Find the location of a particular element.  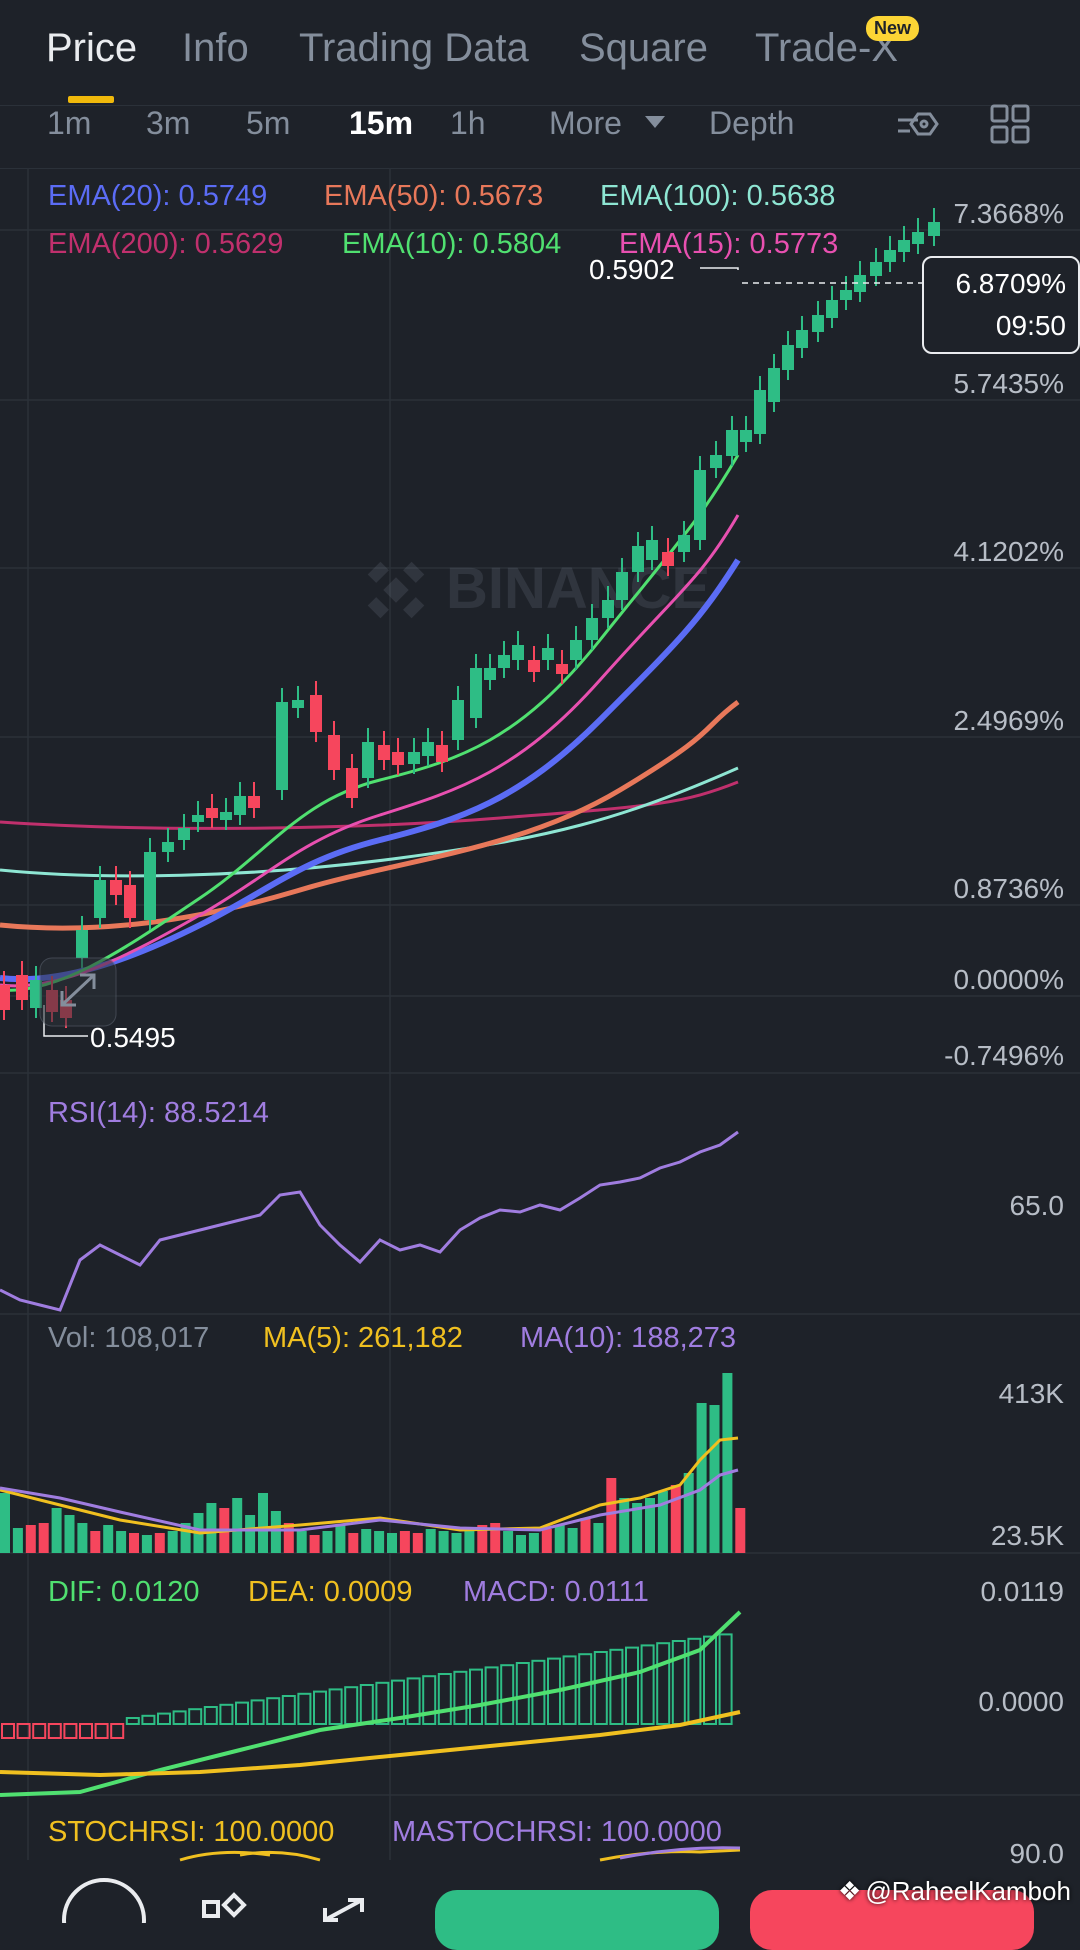

tab-square: Square is located at coordinates (643, 48).